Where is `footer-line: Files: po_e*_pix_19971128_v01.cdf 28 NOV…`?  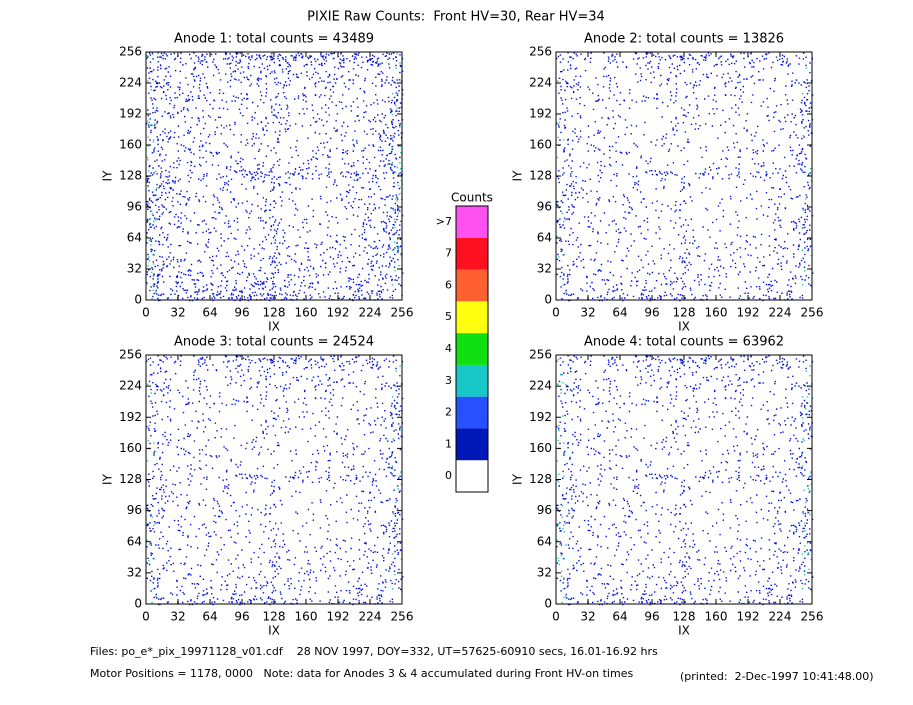
footer-line: Files: po_e*_pix_19971128_v01.cdf 28 NOV… is located at coordinates (374, 651).